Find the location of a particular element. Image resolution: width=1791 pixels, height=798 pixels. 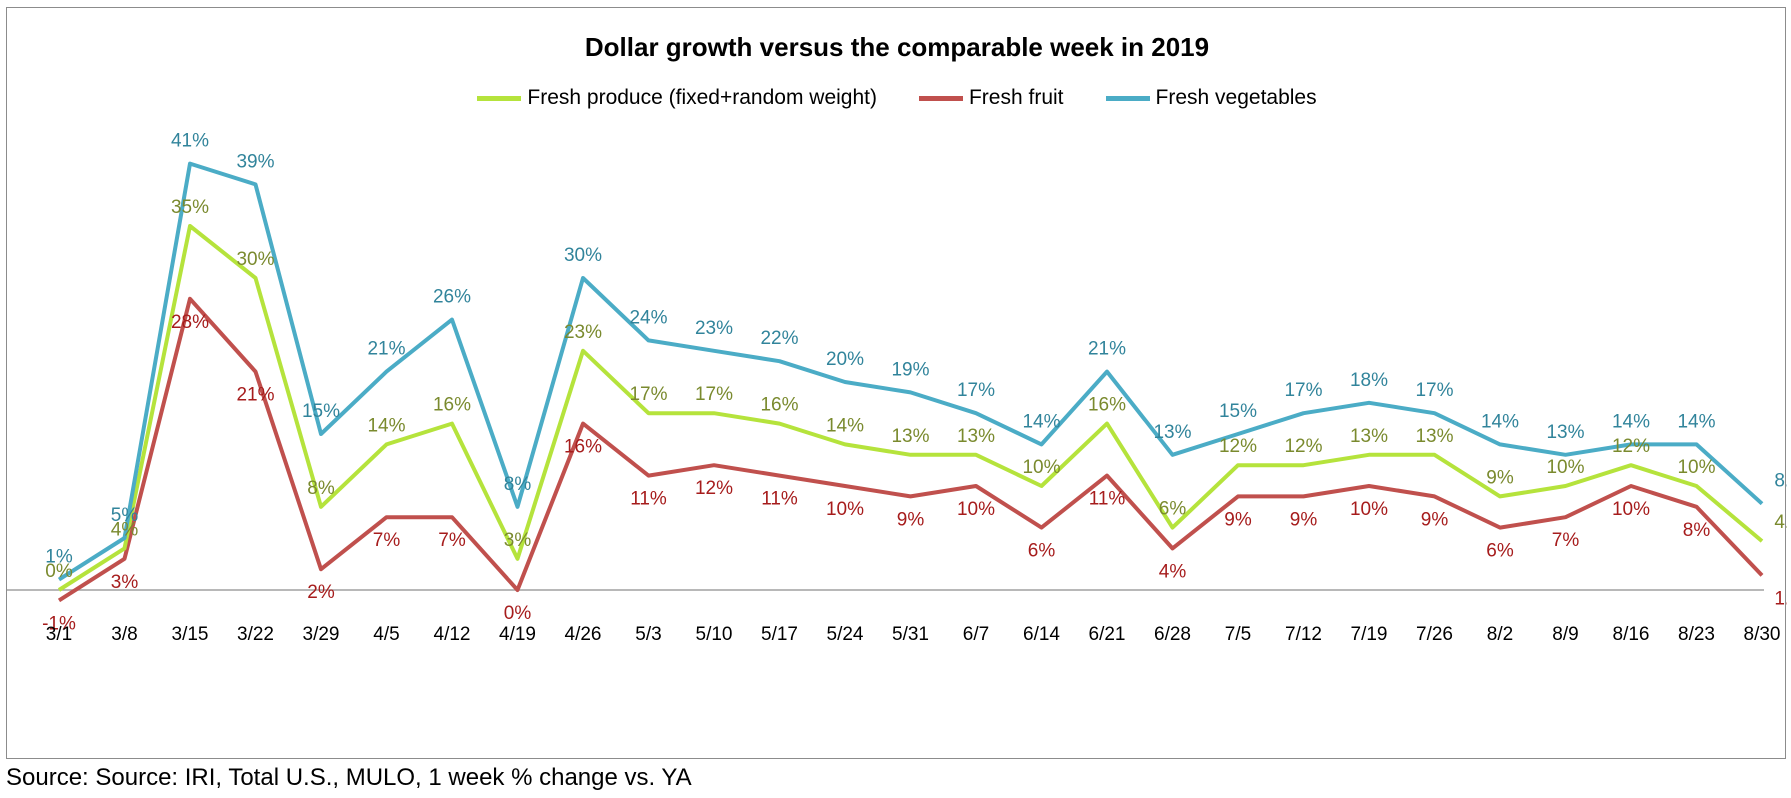

x-tick-label: 3/1 is located at coordinates (59, 634).